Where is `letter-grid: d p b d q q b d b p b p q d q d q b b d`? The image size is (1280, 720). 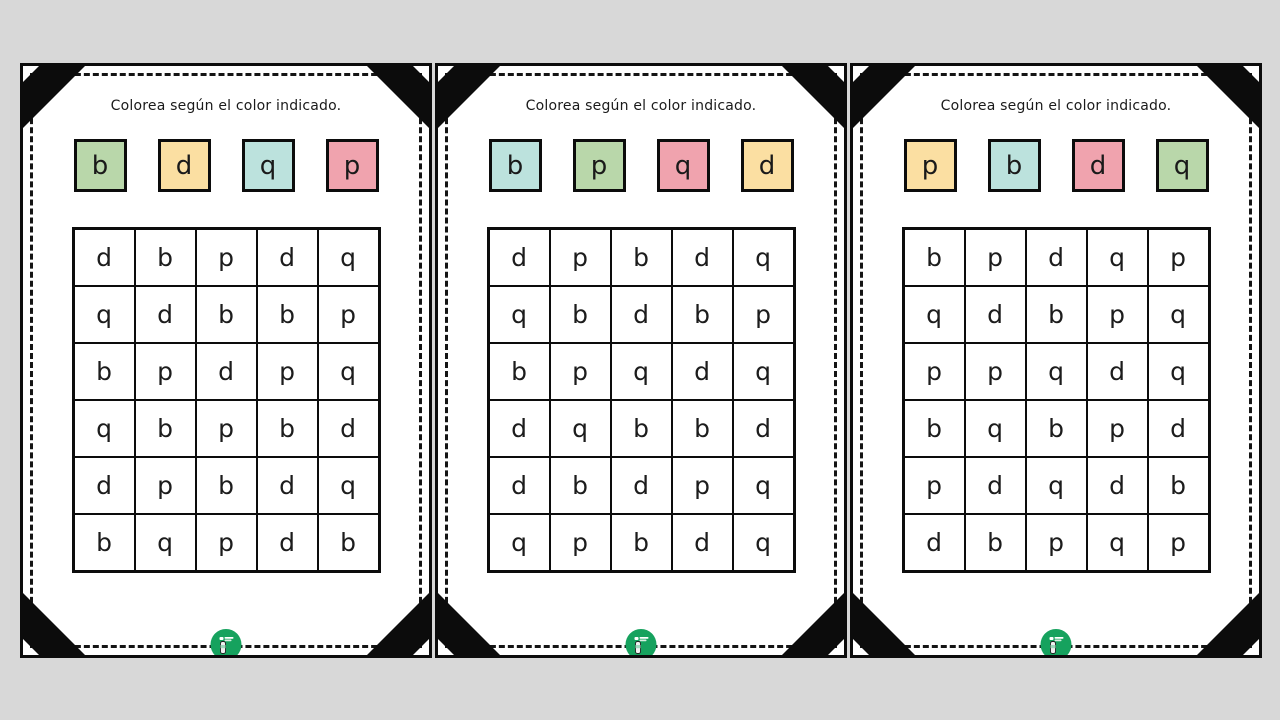
letter-grid: d p b d q q b d b p b p q d q d q b b d is located at coordinates (641, 400).